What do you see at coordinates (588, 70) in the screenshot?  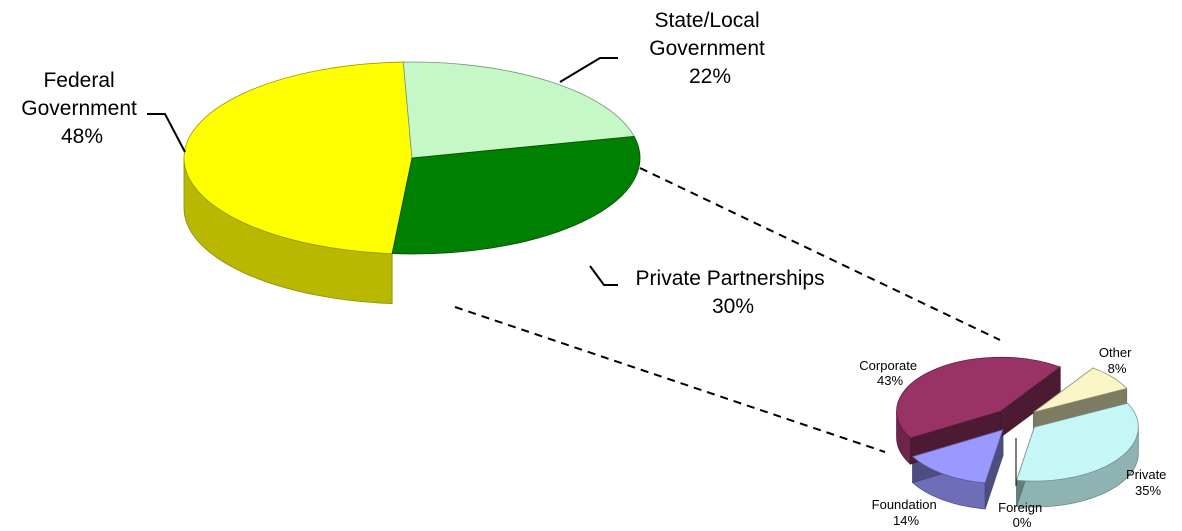 I see `leader-line-state-local` at bounding box center [588, 70].